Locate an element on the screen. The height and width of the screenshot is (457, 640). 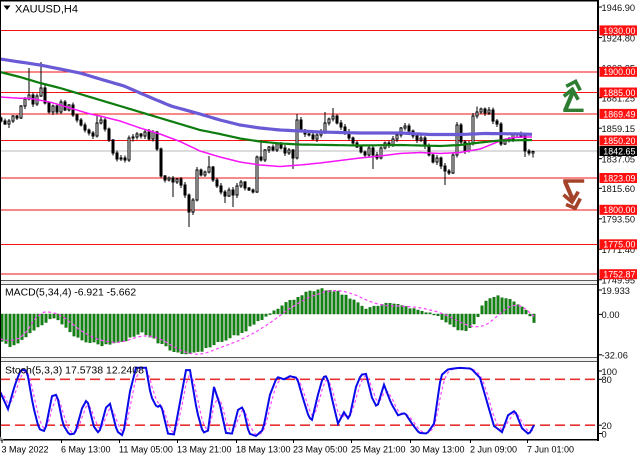
svg-text: 1946.90 is located at coordinates (619, 8).